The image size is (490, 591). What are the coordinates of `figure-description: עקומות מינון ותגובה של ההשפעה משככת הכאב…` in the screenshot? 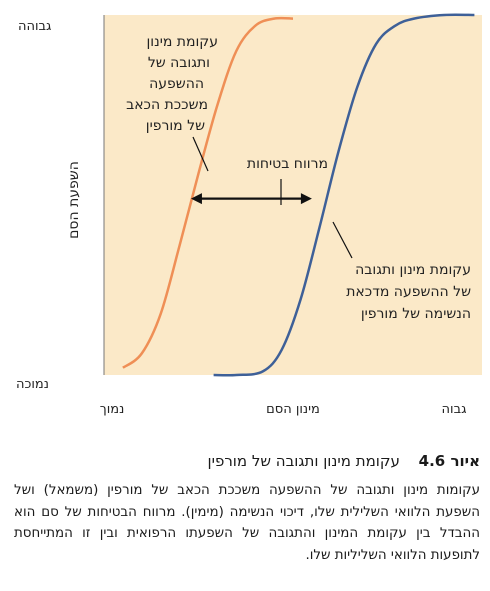 It's located at (247, 523).